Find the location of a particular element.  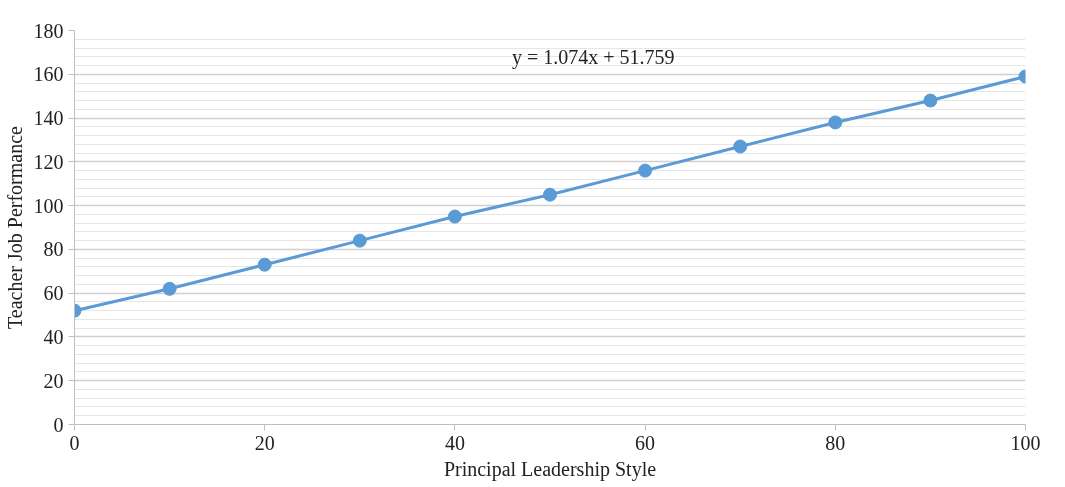

annotation: y = 1.074x + 51.759 is located at coordinates (593, 57).